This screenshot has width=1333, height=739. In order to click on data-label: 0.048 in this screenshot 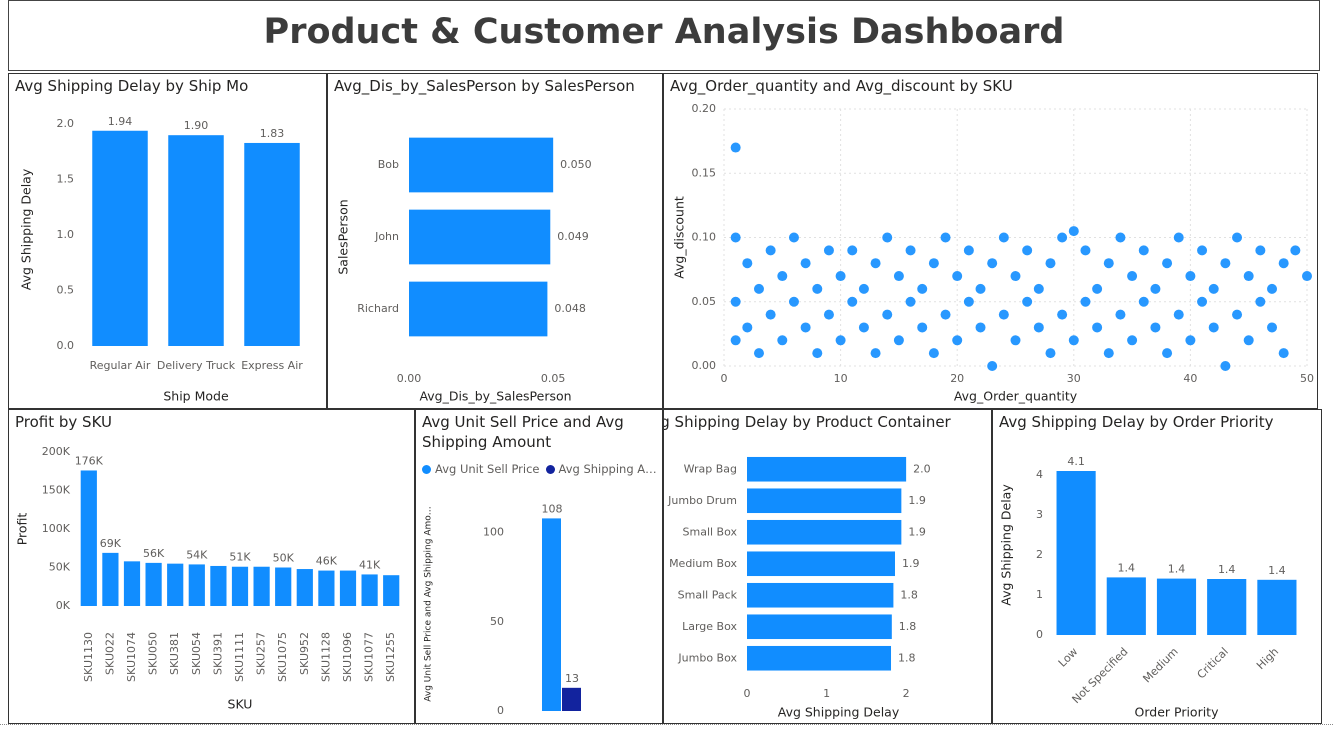, I will do `click(570, 308)`.